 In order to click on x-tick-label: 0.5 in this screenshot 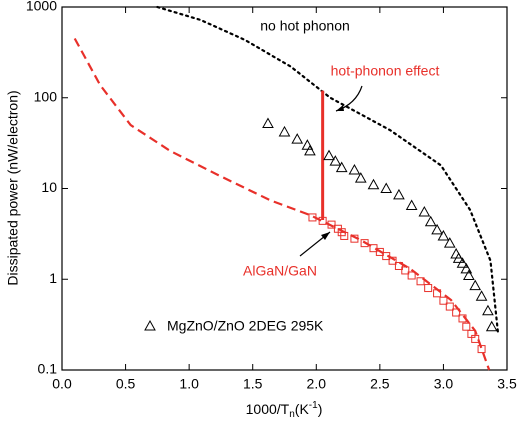, I will do `click(126, 384)`.